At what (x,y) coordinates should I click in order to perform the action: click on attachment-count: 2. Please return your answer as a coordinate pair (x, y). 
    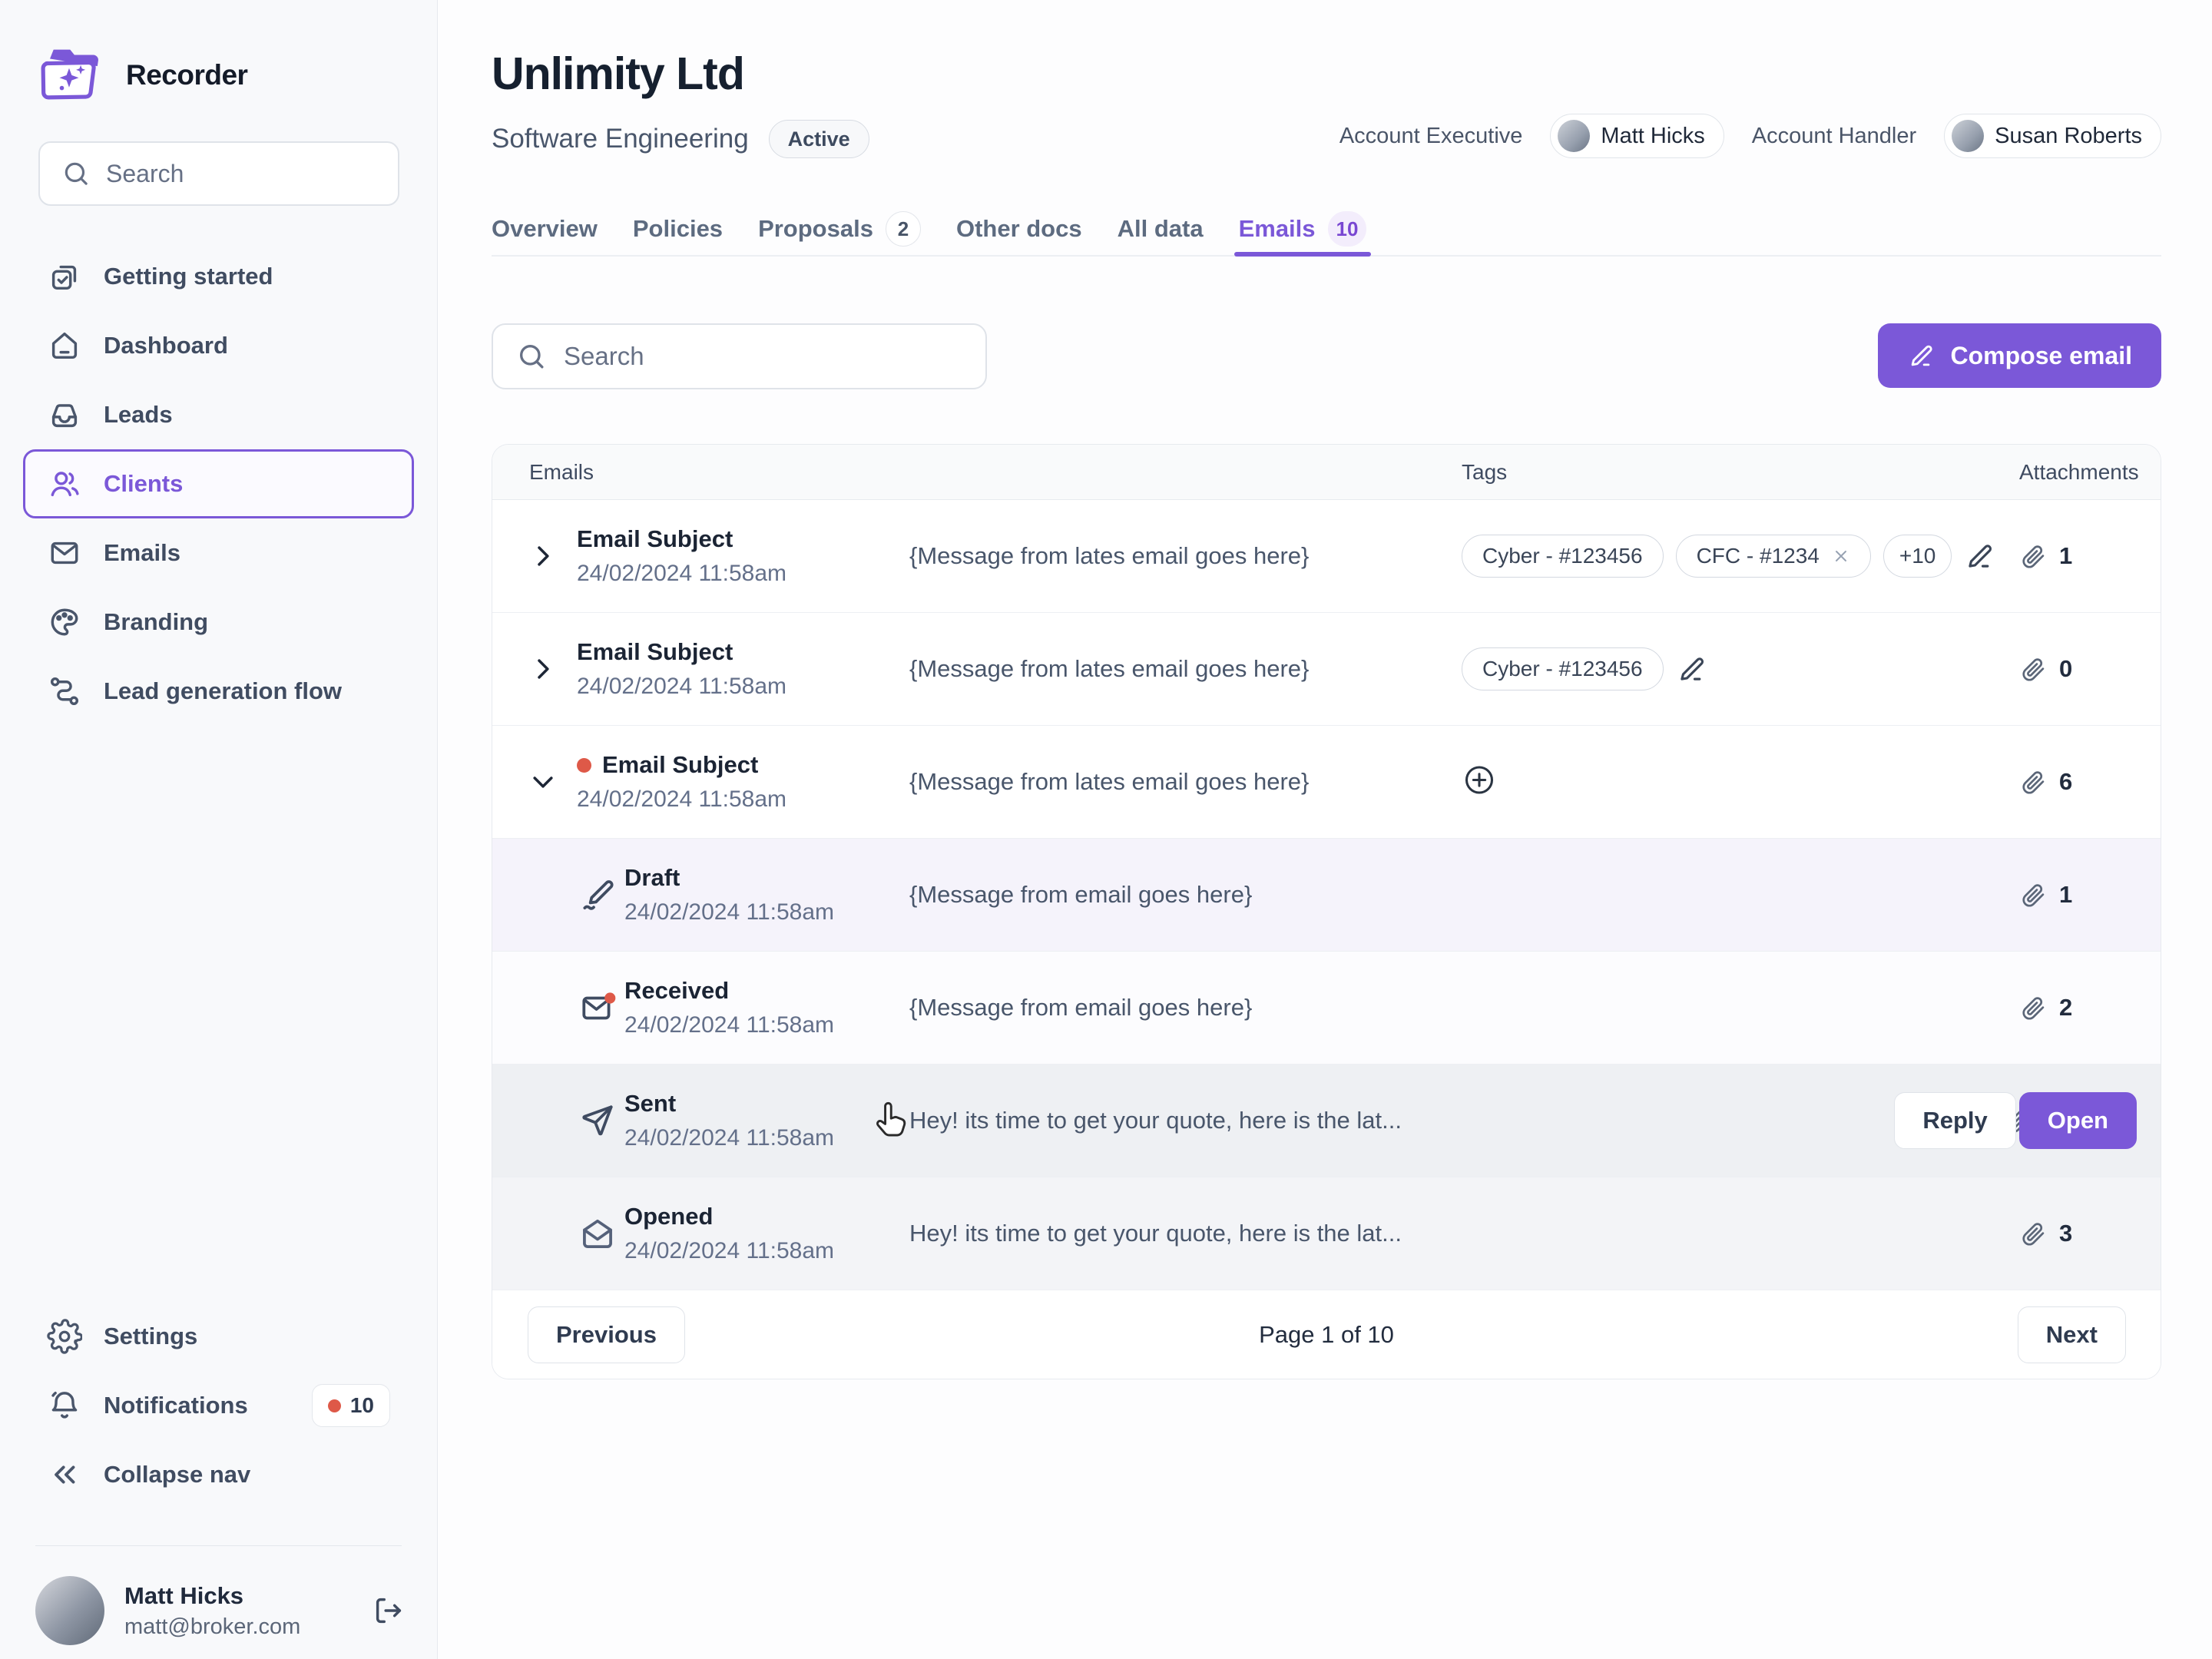
    Looking at the image, I should click on (2066, 1007).